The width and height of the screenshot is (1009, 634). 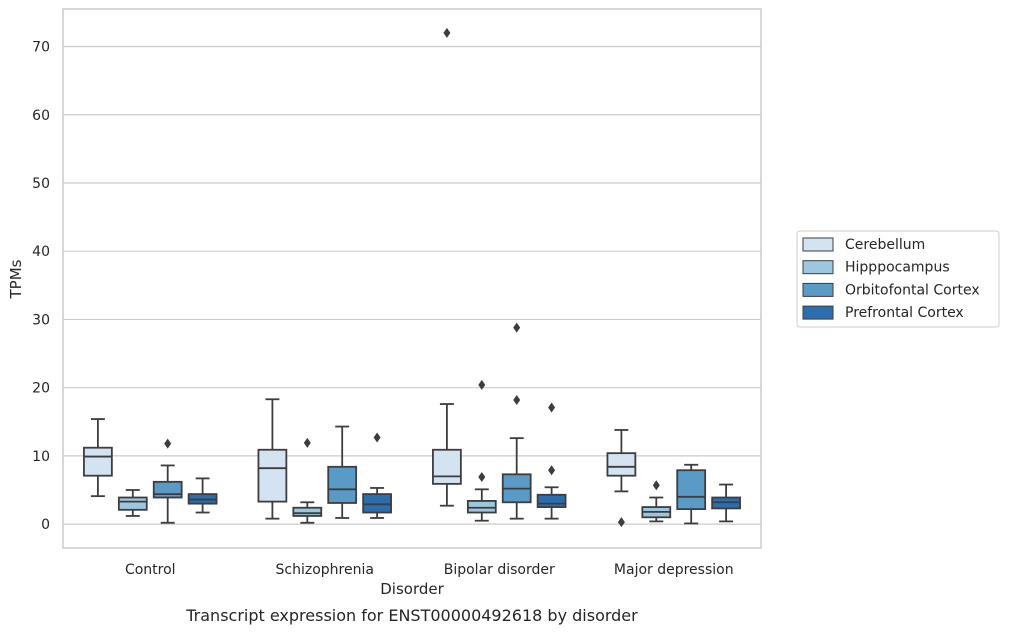 What do you see at coordinates (41, 184) in the screenshot?
I see `y-tick-label: 50` at bounding box center [41, 184].